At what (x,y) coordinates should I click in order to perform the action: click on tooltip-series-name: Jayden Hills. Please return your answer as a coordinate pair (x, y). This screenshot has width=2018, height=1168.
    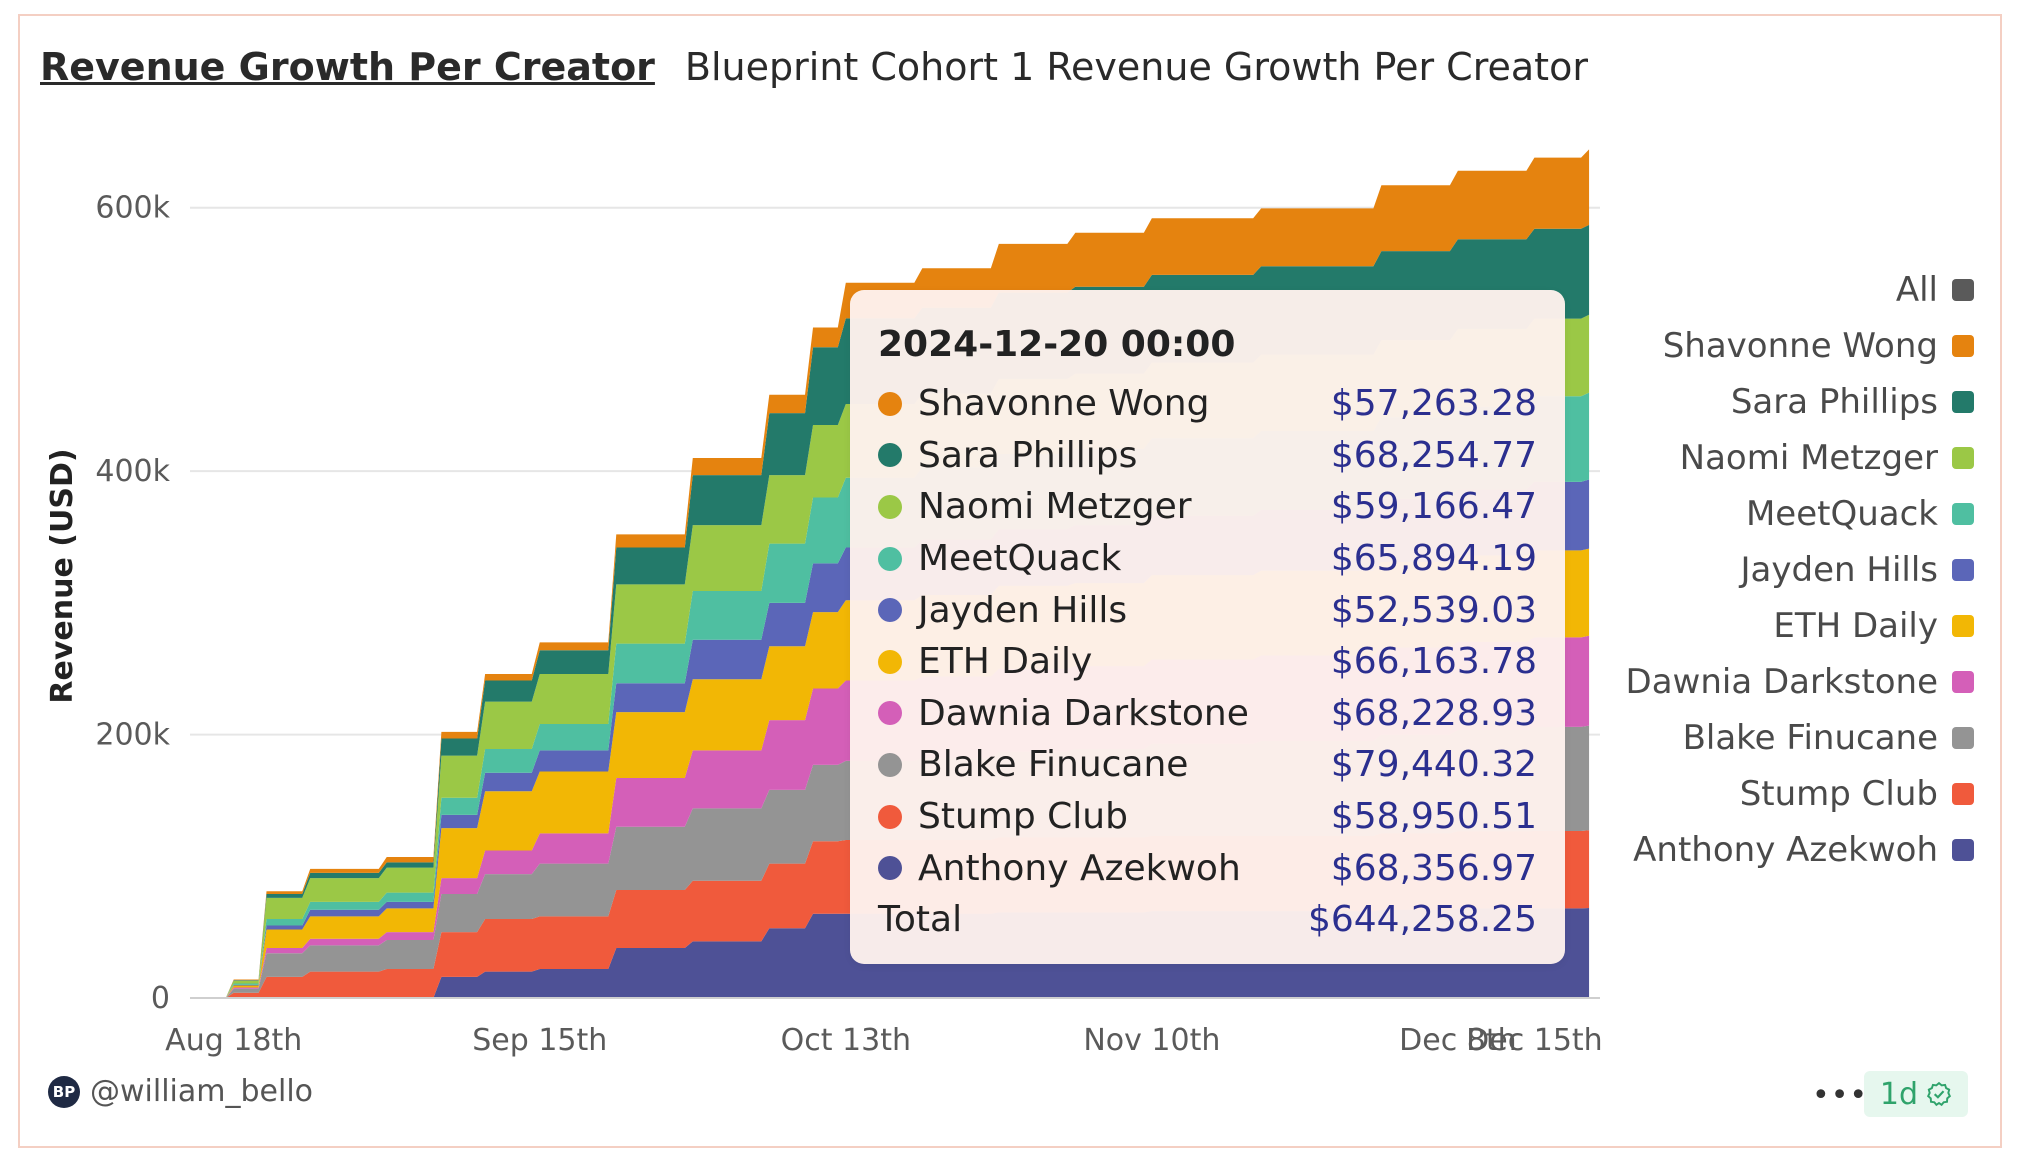
    Looking at the image, I should click on (1023, 610).